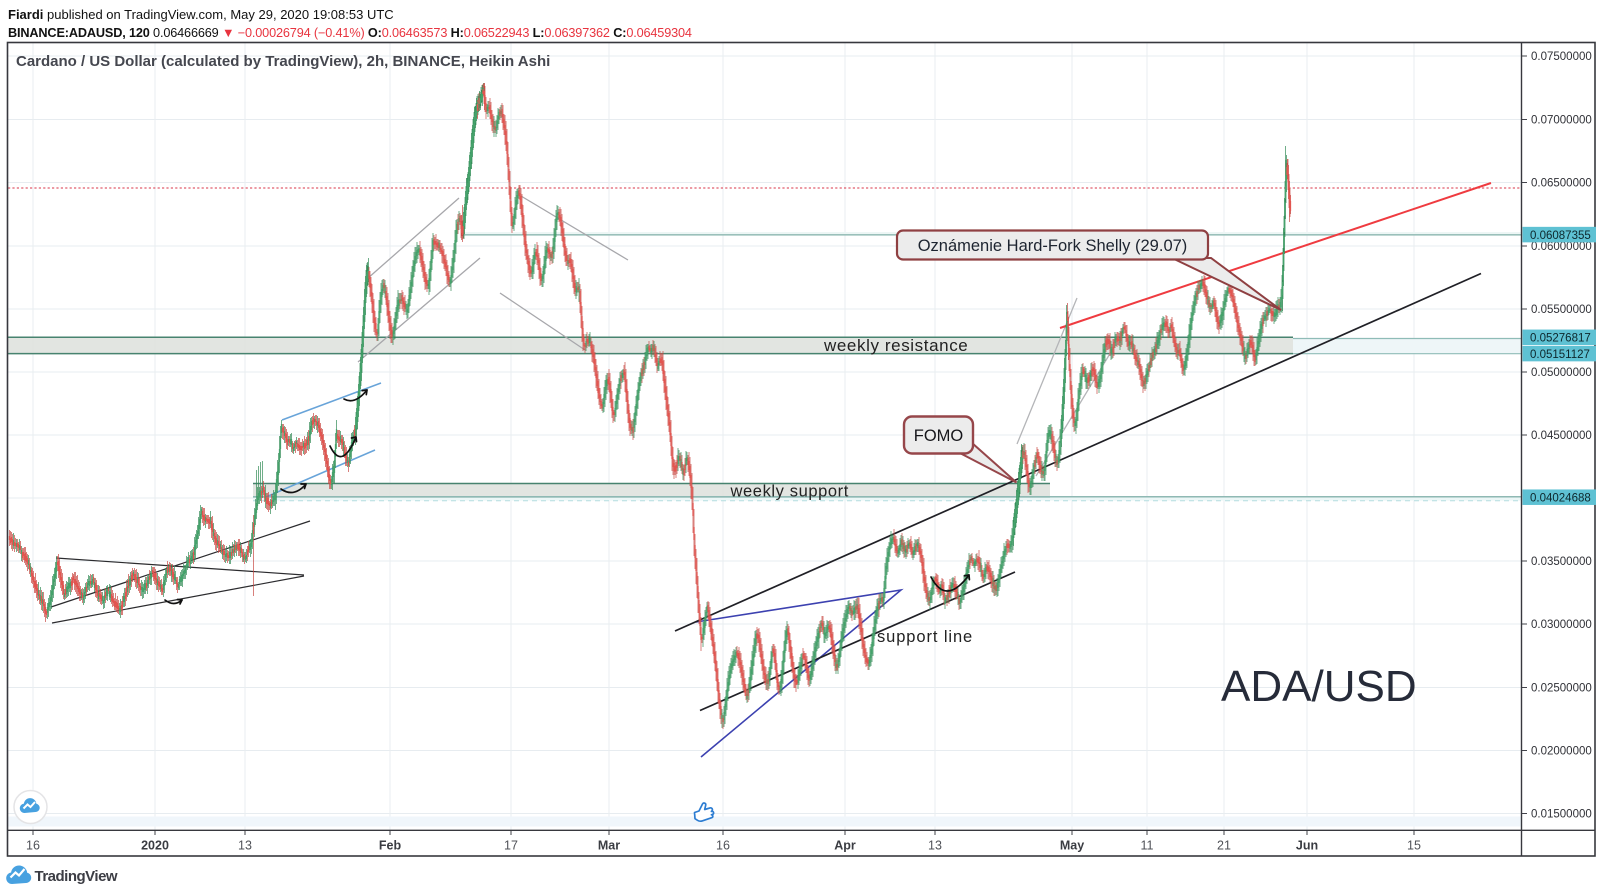  Describe the element at coordinates (1561, 121) in the screenshot. I see `svg-text: 0.07000000` at that location.